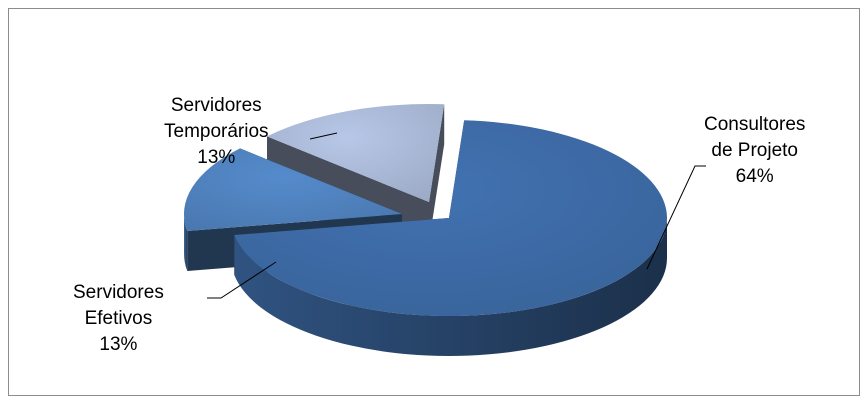 The width and height of the screenshot is (867, 401). I want to click on slice-label-efetivos: Servidores Efetivos 13%, so click(118, 319).